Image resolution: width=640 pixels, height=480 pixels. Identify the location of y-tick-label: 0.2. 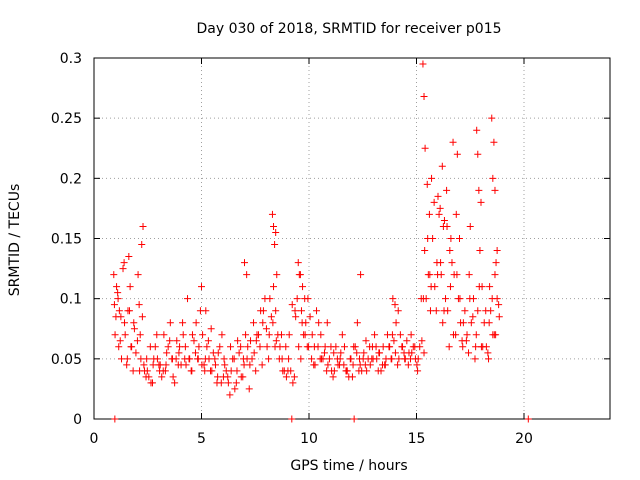
(71, 179).